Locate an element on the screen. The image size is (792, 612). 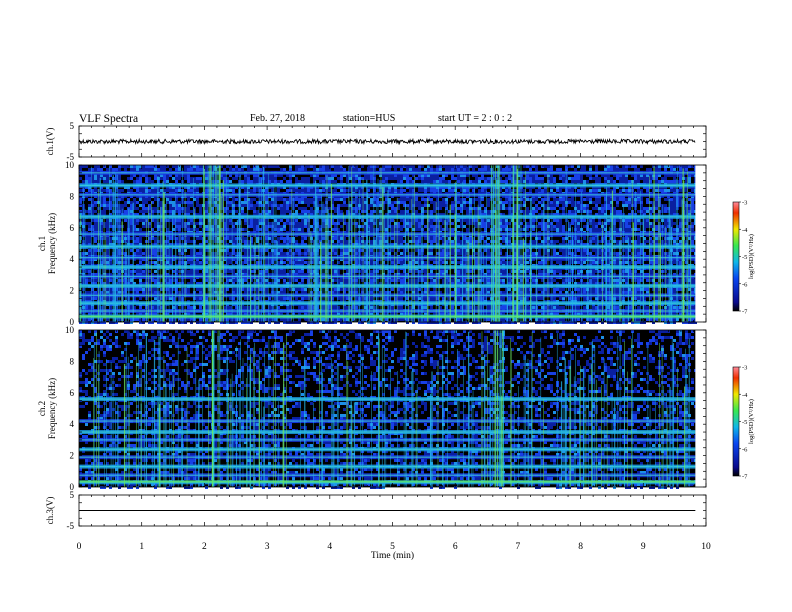
ch1-spec-colorbar-tick: -3 is located at coordinates (744, 203).